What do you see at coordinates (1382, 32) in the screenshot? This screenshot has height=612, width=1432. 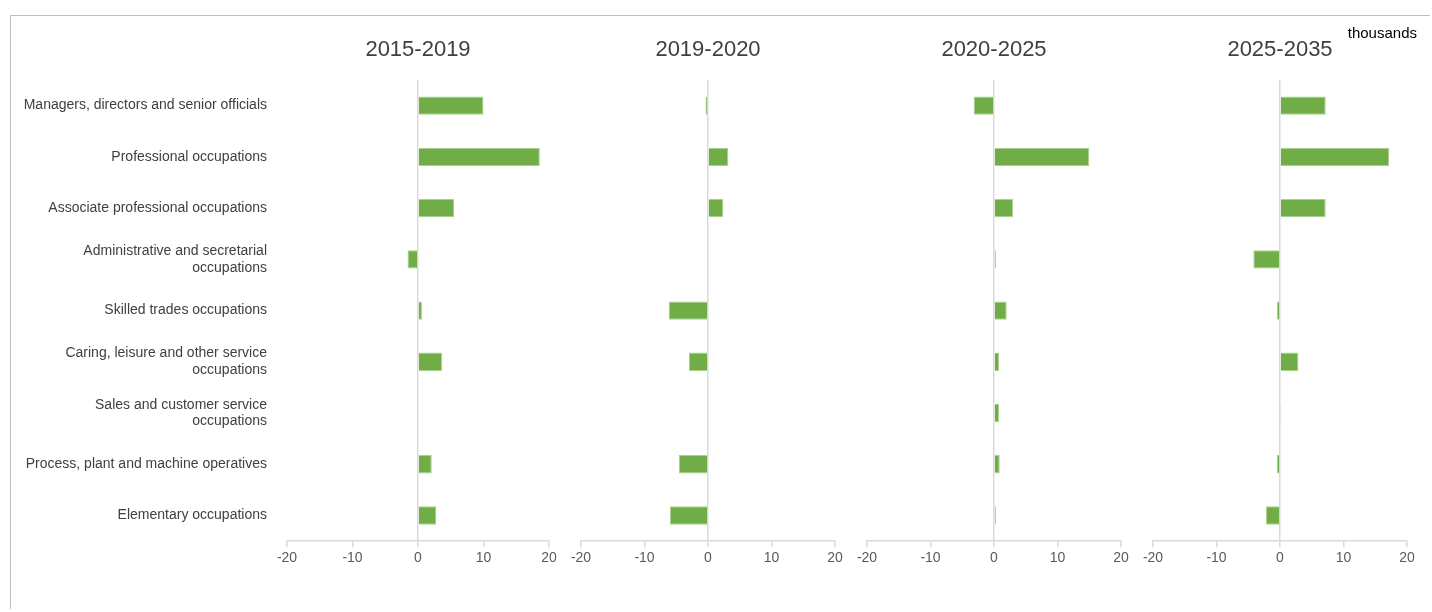 I see `text: thousands` at bounding box center [1382, 32].